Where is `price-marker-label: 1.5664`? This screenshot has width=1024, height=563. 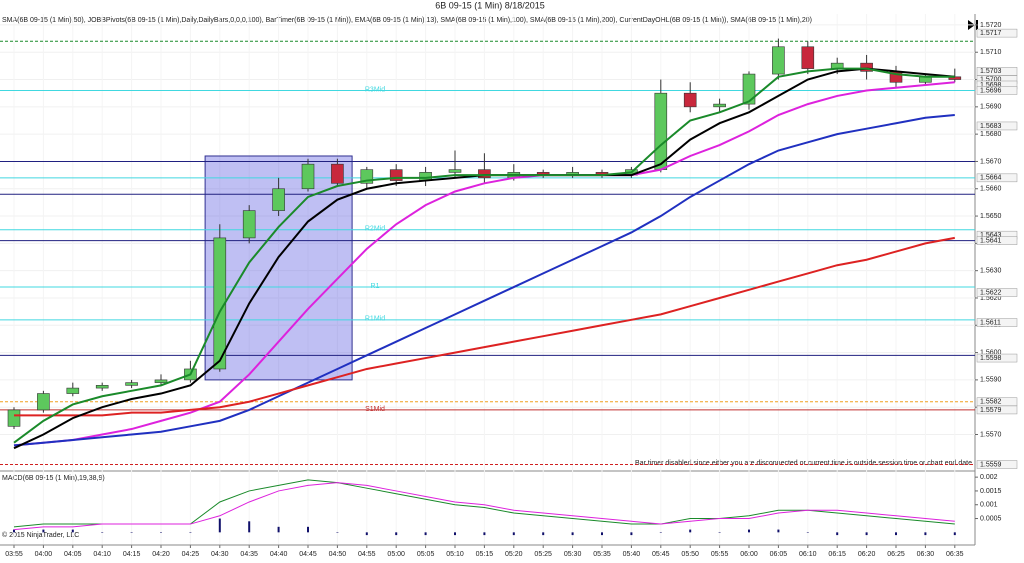 price-marker-label: 1.5664 is located at coordinates (991, 178).